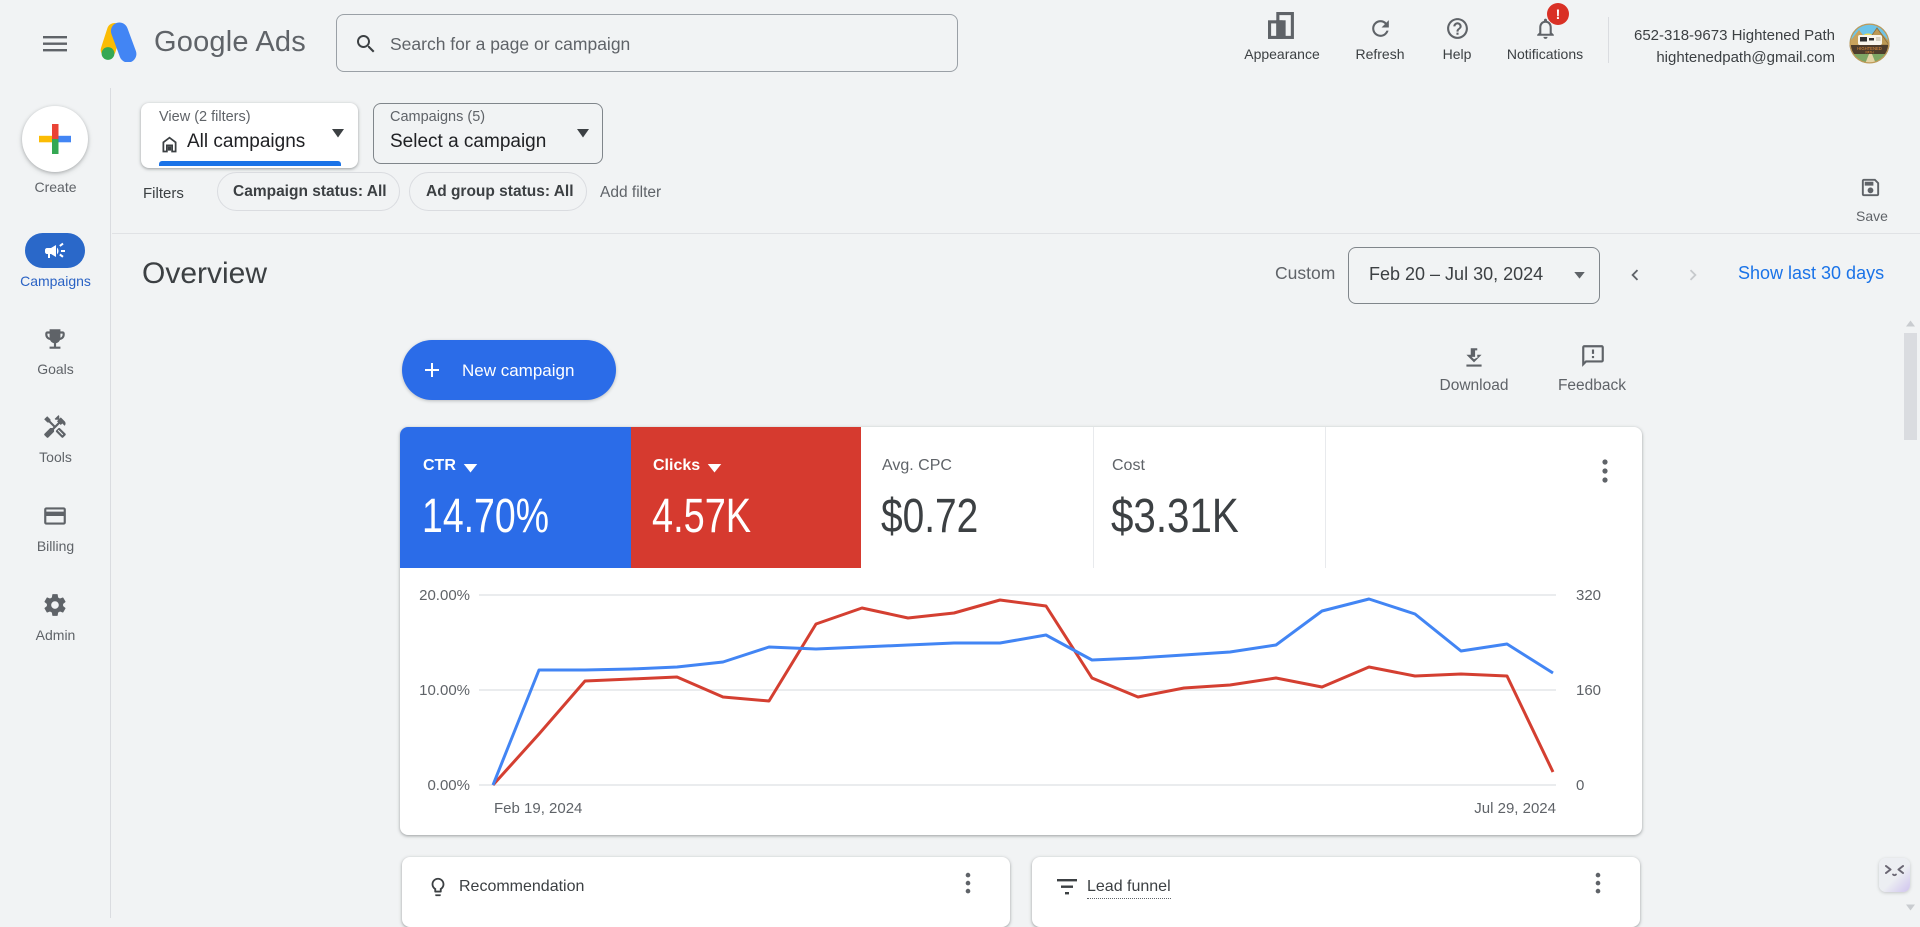 Image resolution: width=1920 pixels, height=927 pixels. I want to click on svg-text: 0.00%, so click(448, 785).